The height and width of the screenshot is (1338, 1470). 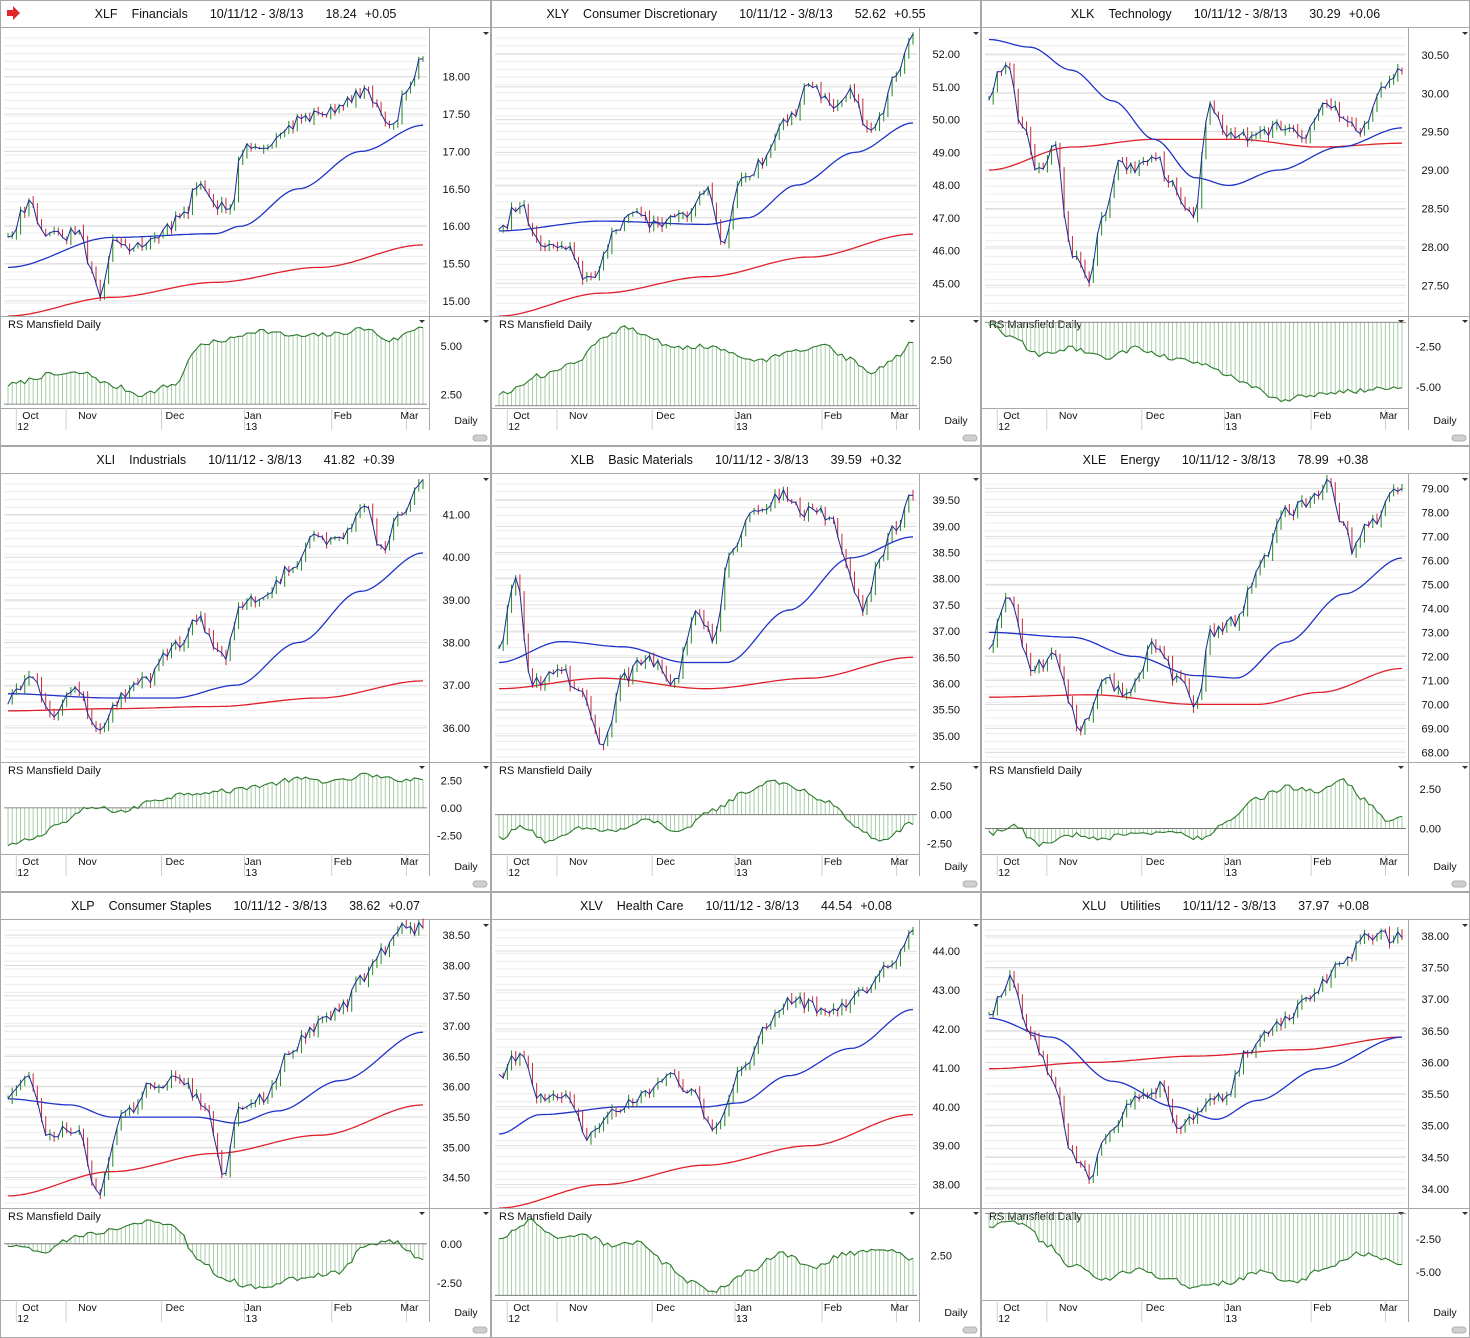 What do you see at coordinates (1435, 133) in the screenshot?
I see `price-tick-label: 29.50` at bounding box center [1435, 133].